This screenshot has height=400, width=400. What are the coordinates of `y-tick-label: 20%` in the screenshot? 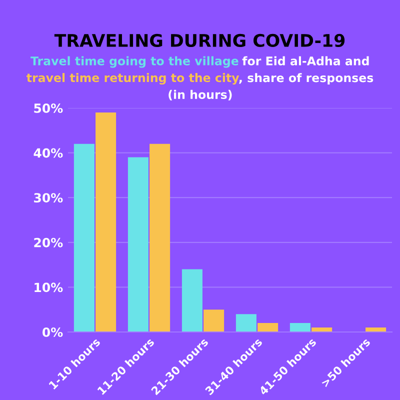 It's located at (48, 243).